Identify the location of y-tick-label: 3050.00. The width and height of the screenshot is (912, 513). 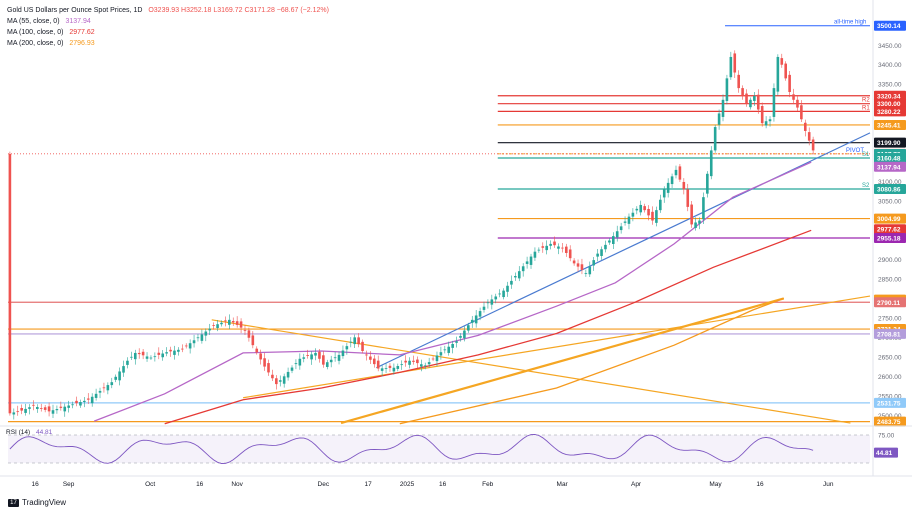
(890, 202).